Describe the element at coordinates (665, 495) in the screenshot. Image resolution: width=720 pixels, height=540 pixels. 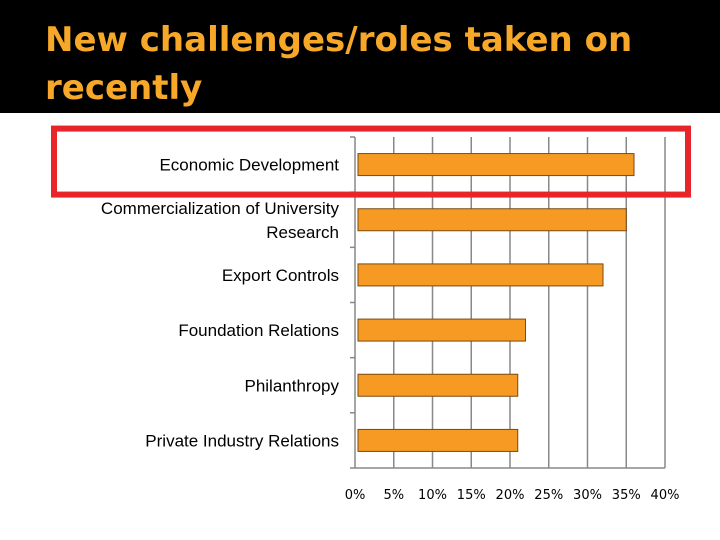
I see `x-tick-label: 40%` at that location.